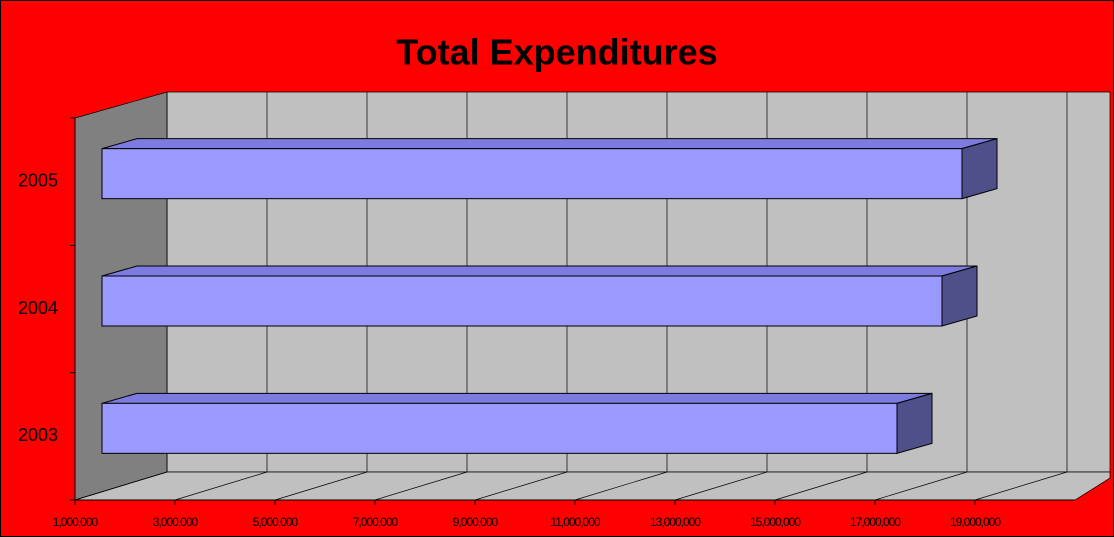 The height and width of the screenshot is (537, 1114). I want to click on y-tick-label: 2004, so click(38, 308).